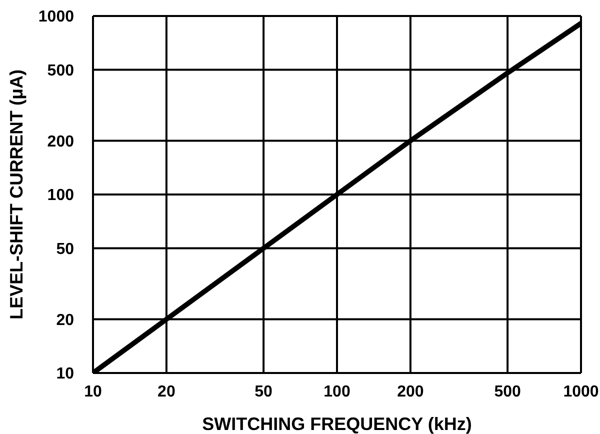 The height and width of the screenshot is (434, 600). I want to click on y-tick-label: 100, so click(60, 195).